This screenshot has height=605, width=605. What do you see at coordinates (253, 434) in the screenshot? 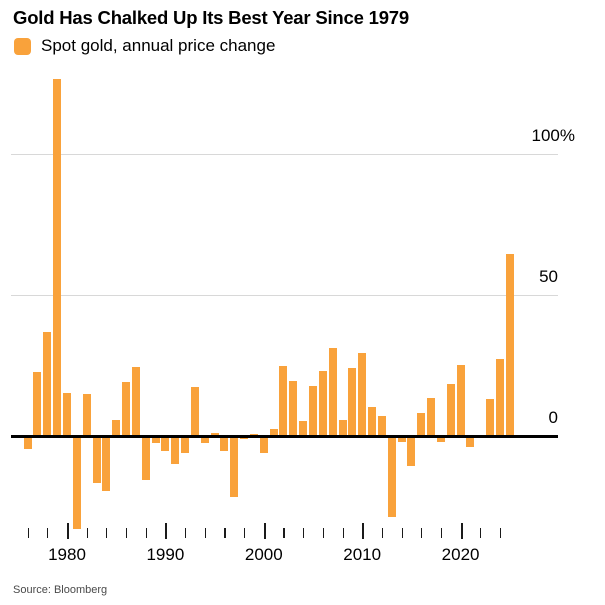
I see `bar-1999` at bounding box center [253, 434].